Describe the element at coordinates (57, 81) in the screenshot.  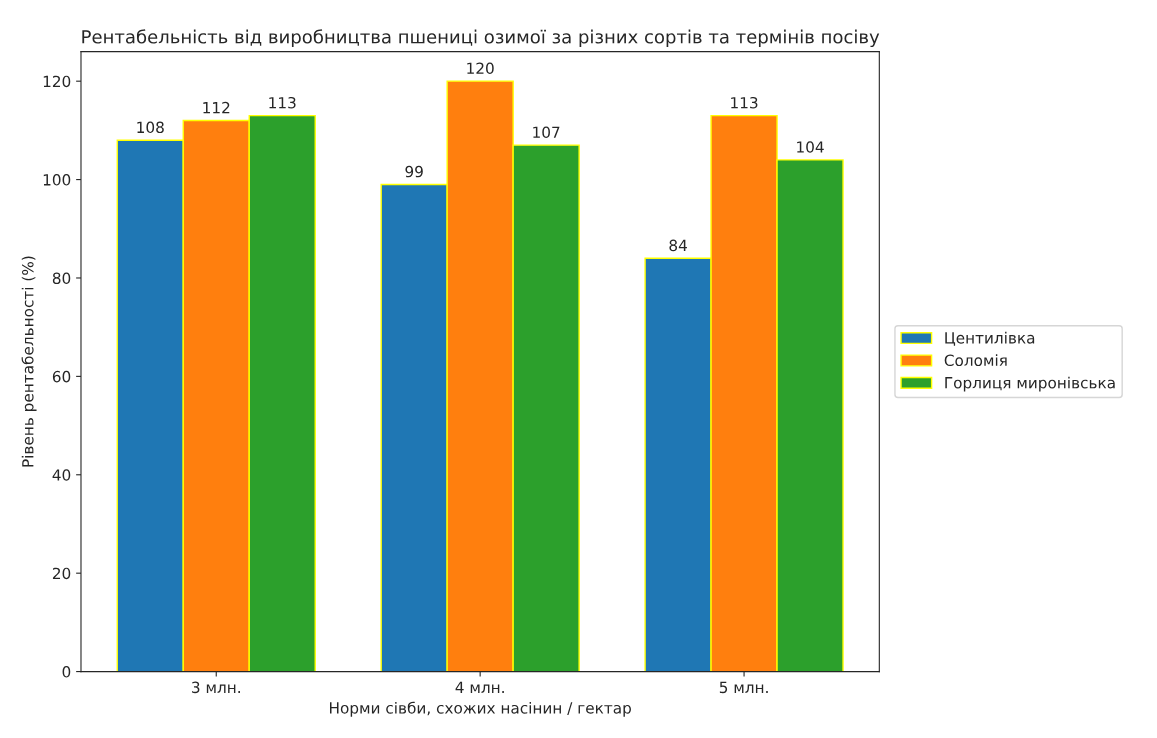
I see `y-tick-label: 120` at that location.